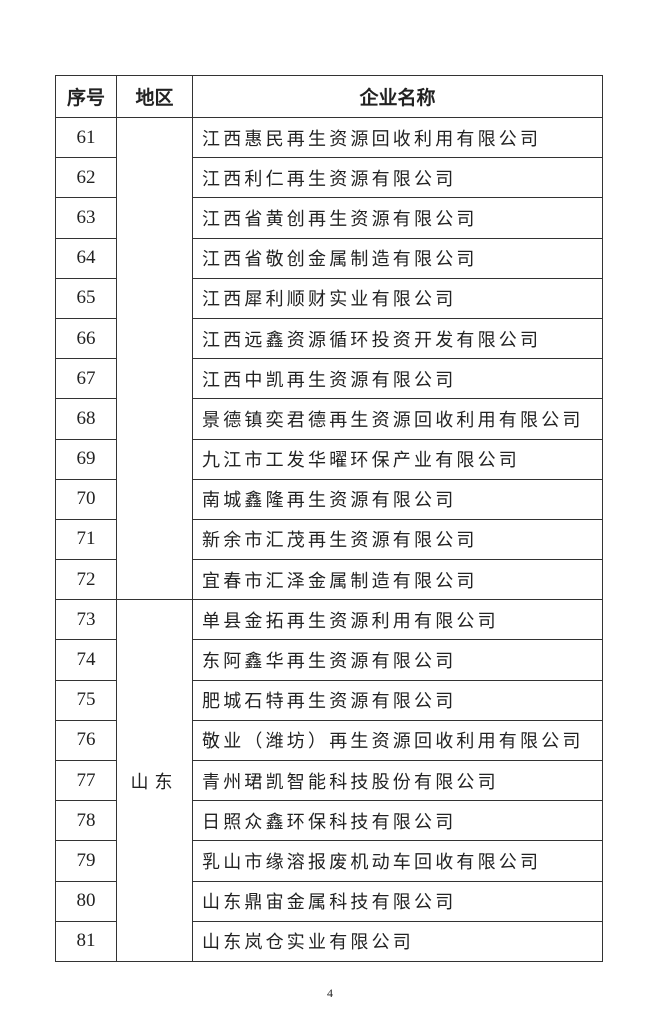  Describe the element at coordinates (397, 780) in the screenshot. I see `company-name: 青州珺凯智能科技股份有限公司` at that location.